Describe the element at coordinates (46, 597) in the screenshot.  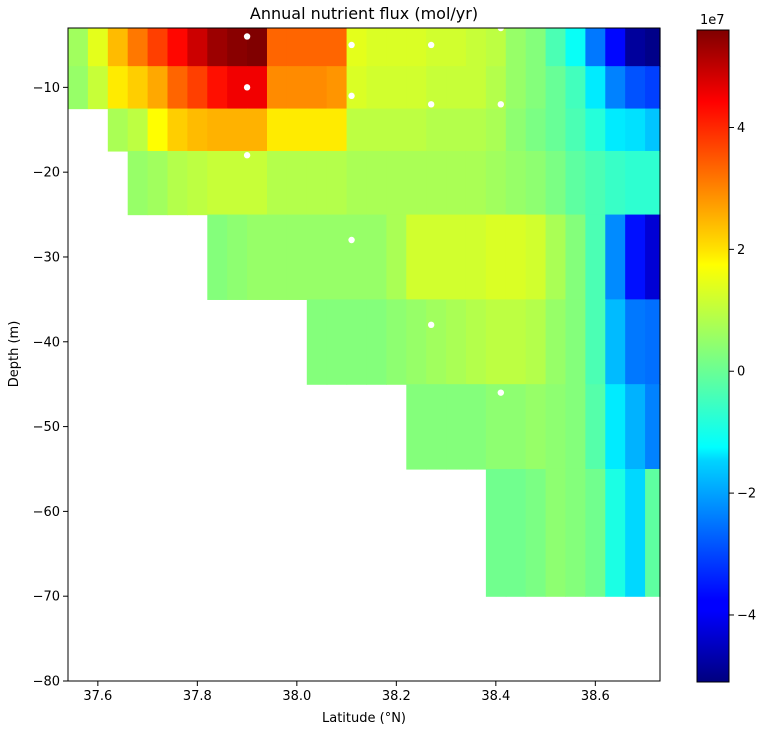
I see `y-tick-label: −70` at that location.